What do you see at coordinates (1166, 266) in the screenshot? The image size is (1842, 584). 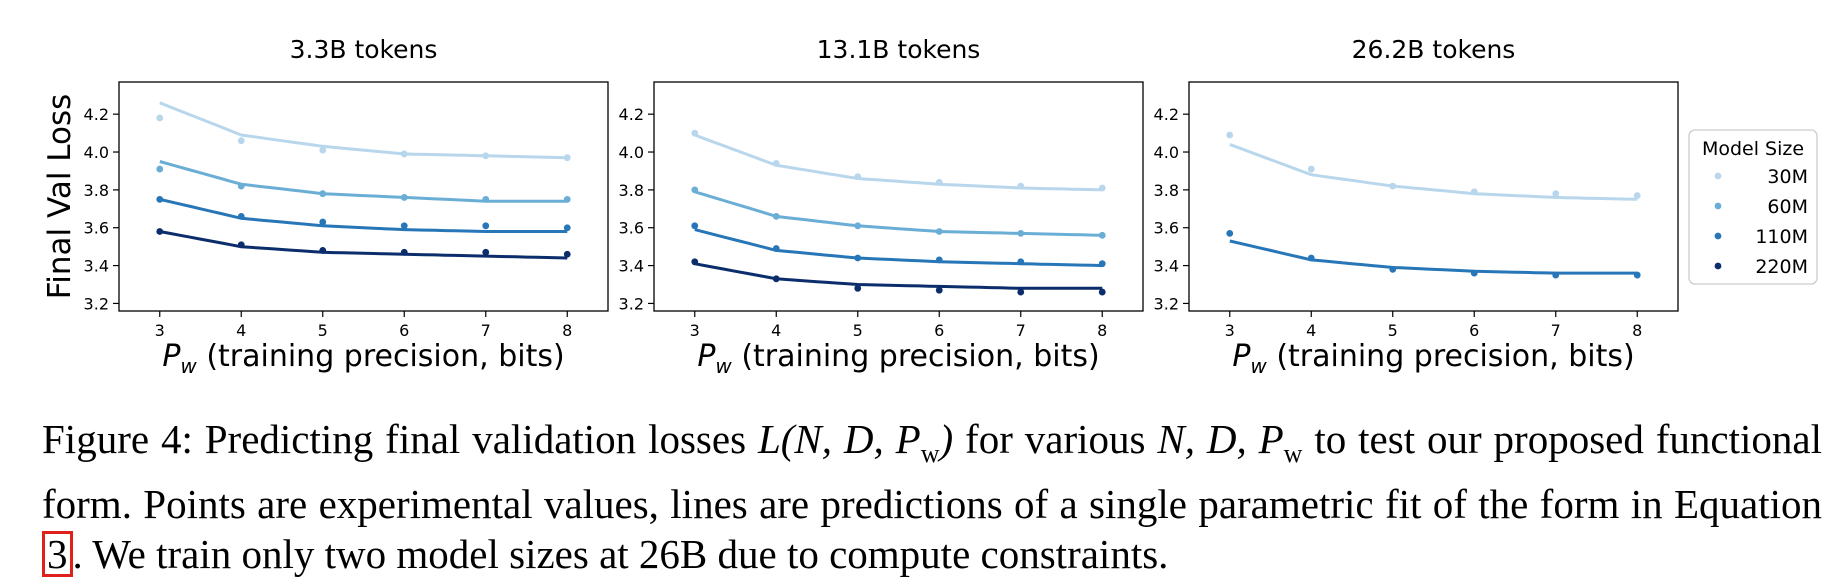 I see `y-tick-label: 3.4` at bounding box center [1166, 266].